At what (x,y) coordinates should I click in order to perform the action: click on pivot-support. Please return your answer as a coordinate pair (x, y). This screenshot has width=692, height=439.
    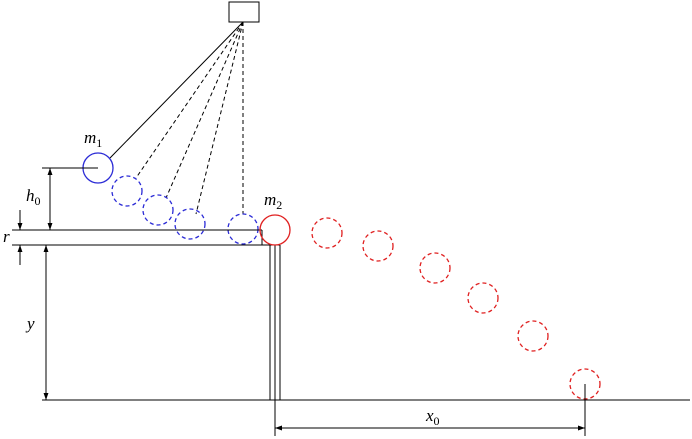
    Looking at the image, I should click on (244, 12).